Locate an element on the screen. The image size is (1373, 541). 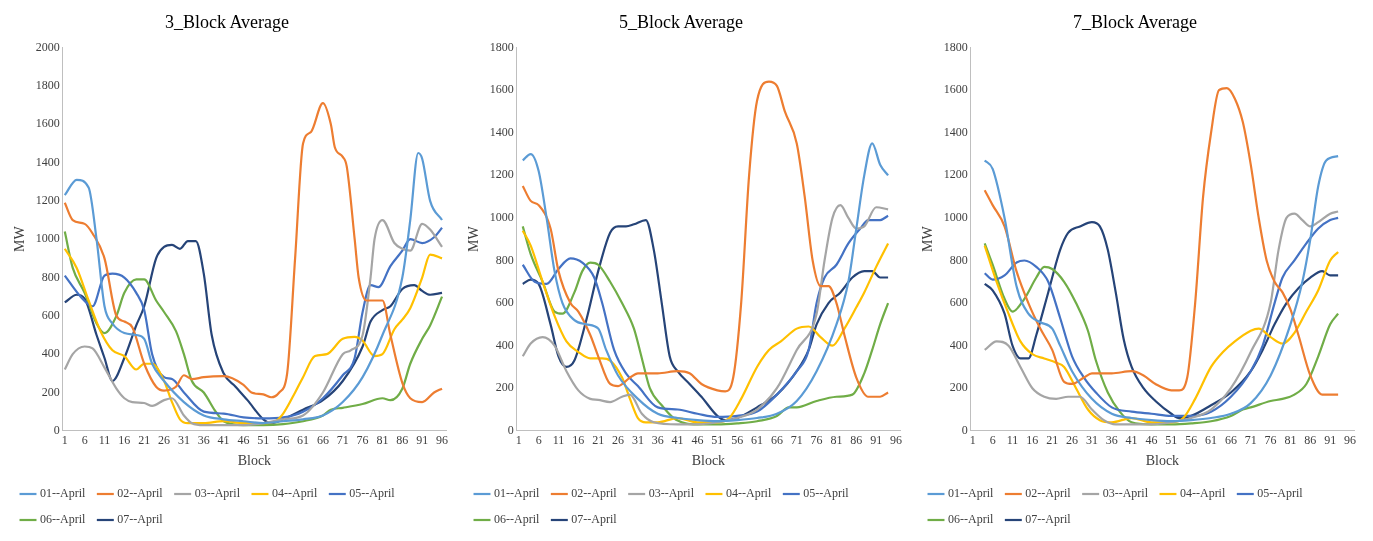
legend-label: 02--April is located at coordinates (1048, 493).